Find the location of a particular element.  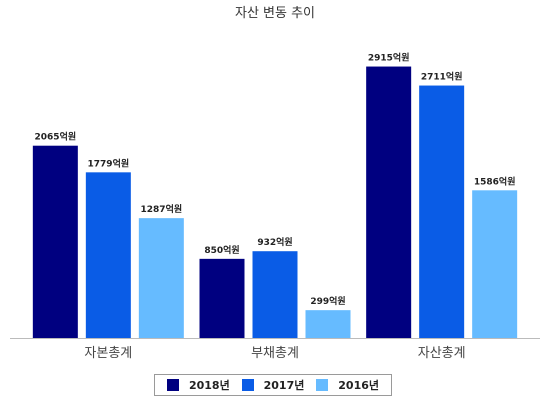

bar-2018년-자산총계 is located at coordinates (389, 202).